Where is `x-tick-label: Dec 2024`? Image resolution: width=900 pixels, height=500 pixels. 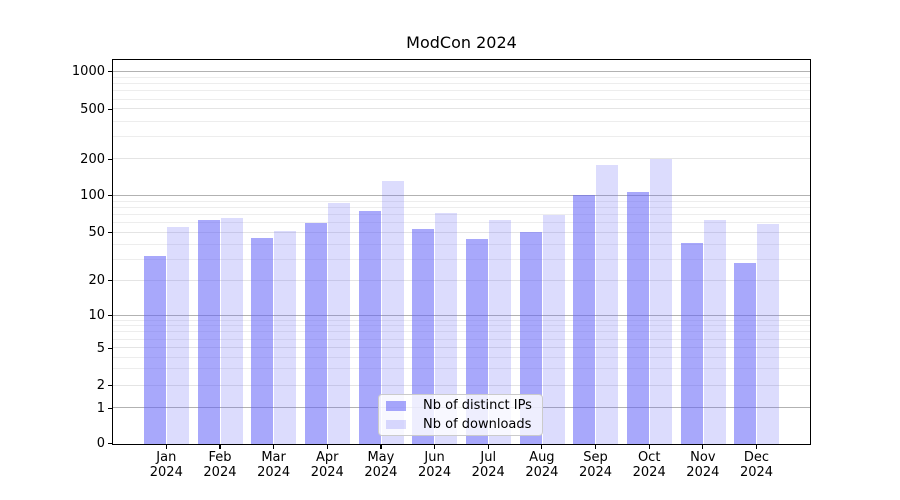
x-tick-label: Dec 2024 is located at coordinates (757, 465).